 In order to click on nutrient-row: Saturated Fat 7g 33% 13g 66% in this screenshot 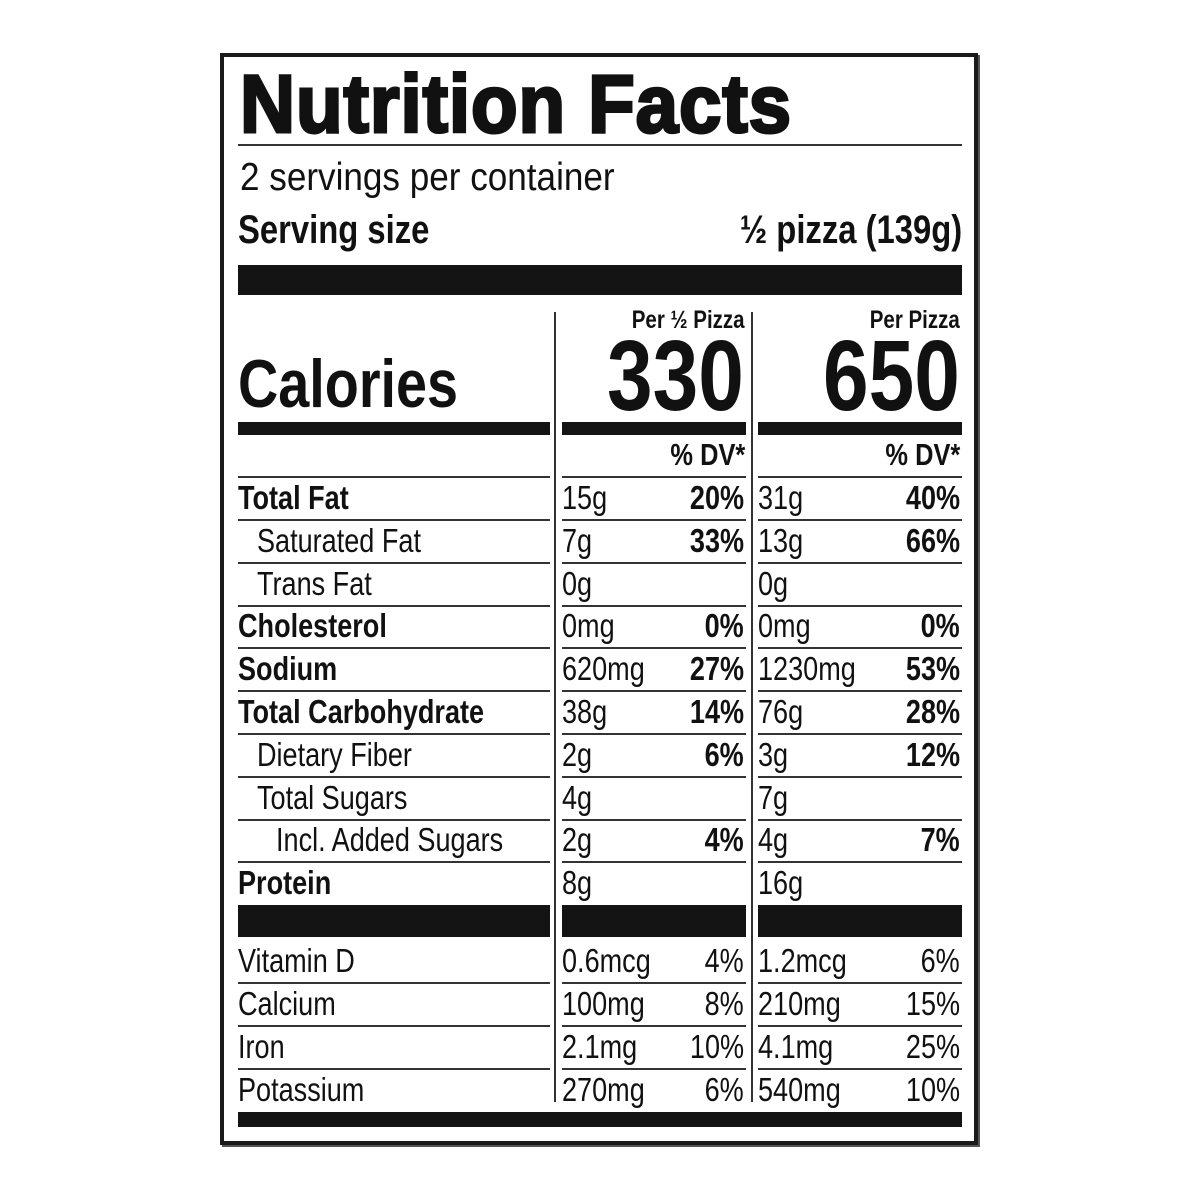, I will do `click(600, 542)`.